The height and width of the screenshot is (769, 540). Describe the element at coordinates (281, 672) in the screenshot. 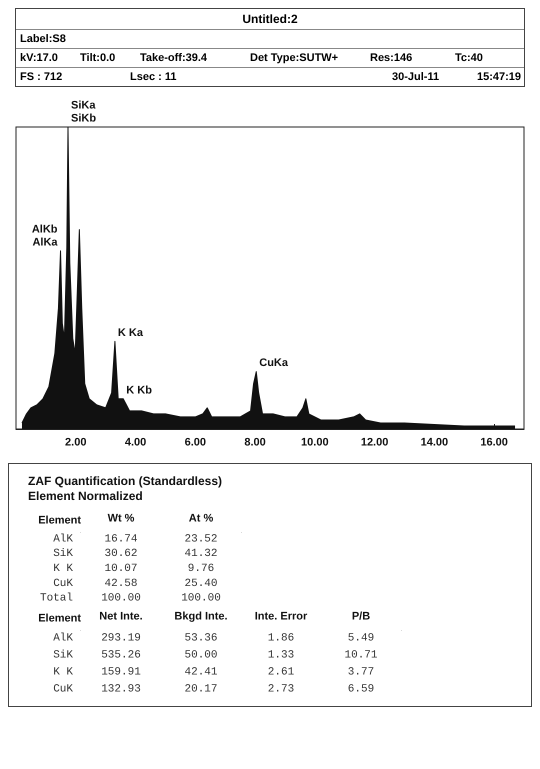

I see `data-label: 2.61` at that location.